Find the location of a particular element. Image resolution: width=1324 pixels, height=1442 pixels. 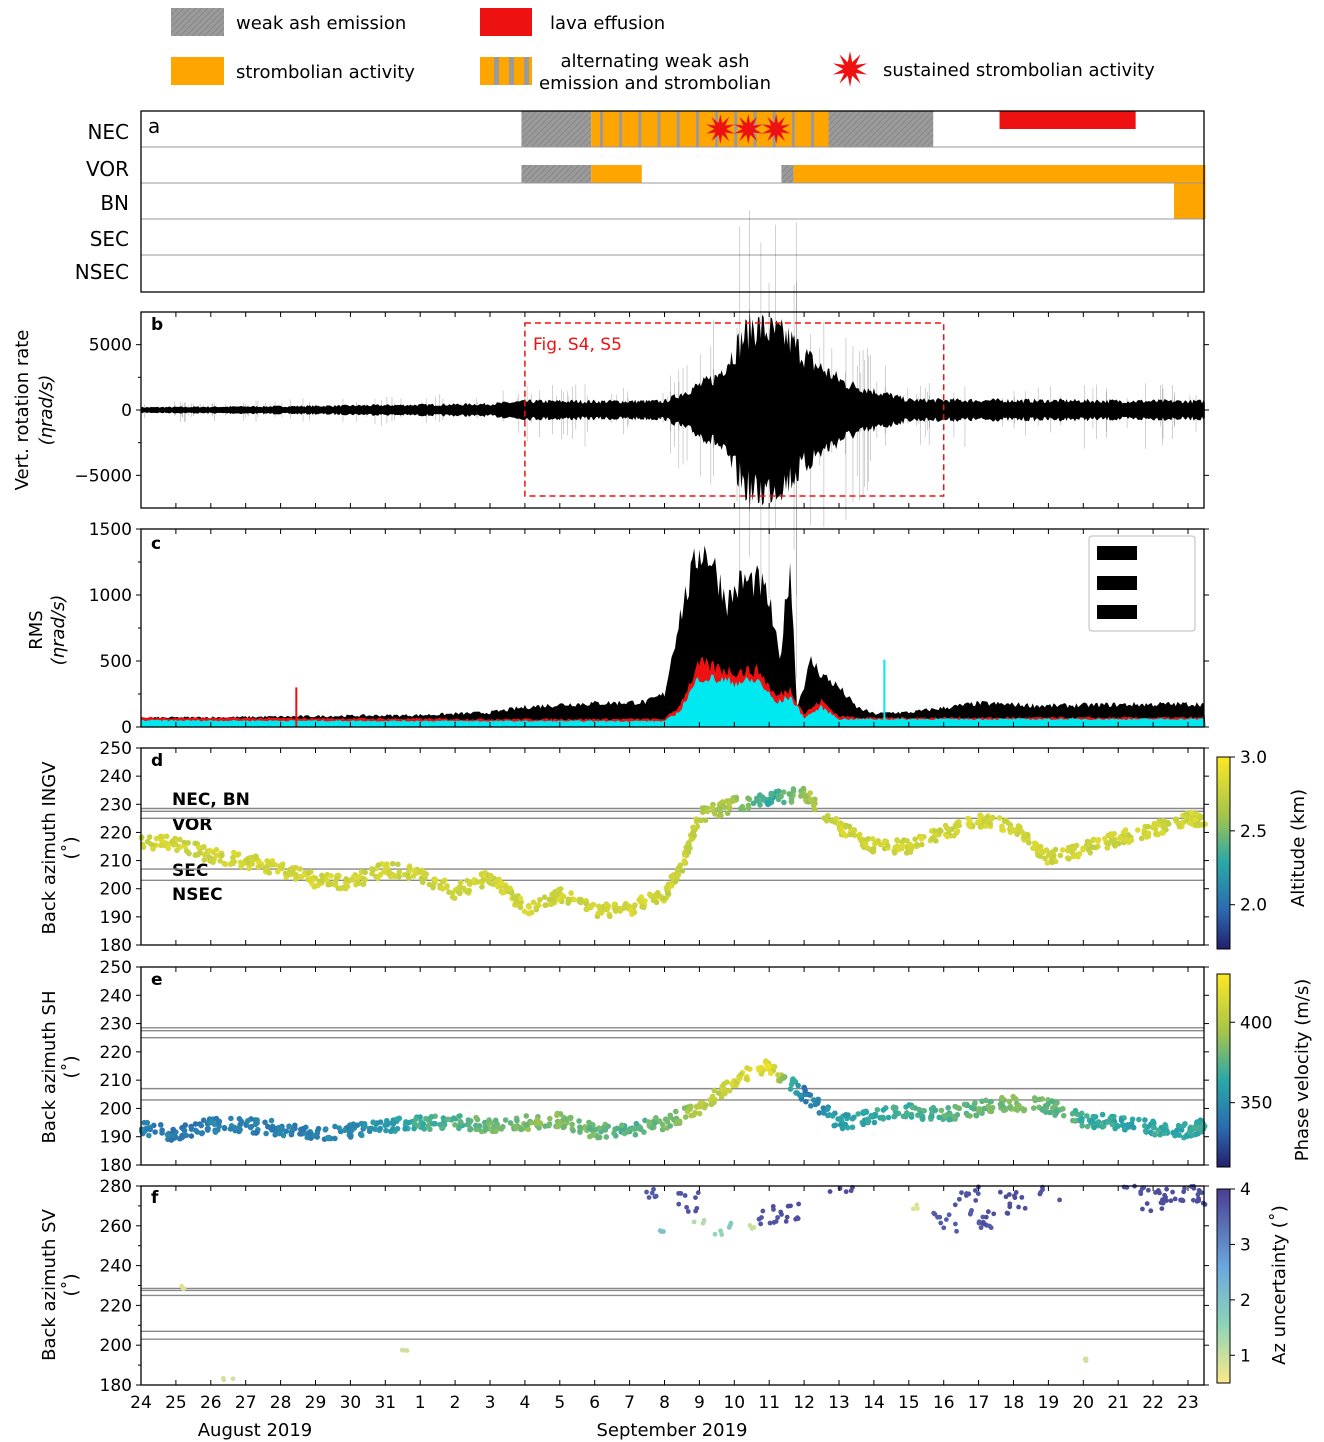

legend-alternating-line1: alternating weak ash is located at coordinates (654, 61).